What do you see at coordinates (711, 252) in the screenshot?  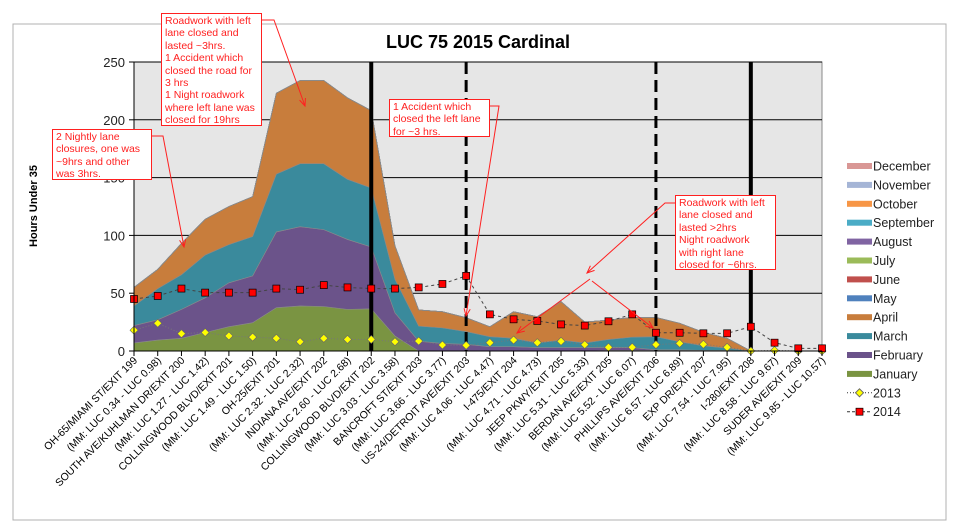 I see `annotation-line: with right lane` at bounding box center [711, 252].